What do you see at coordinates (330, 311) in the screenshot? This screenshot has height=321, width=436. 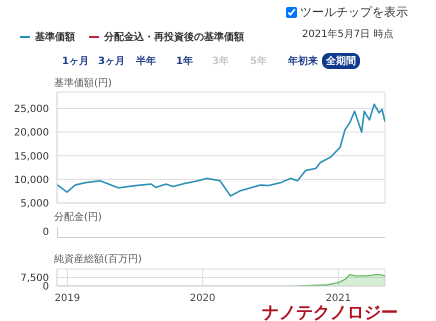 I see `text: ナノテクノロジー` at bounding box center [330, 311].